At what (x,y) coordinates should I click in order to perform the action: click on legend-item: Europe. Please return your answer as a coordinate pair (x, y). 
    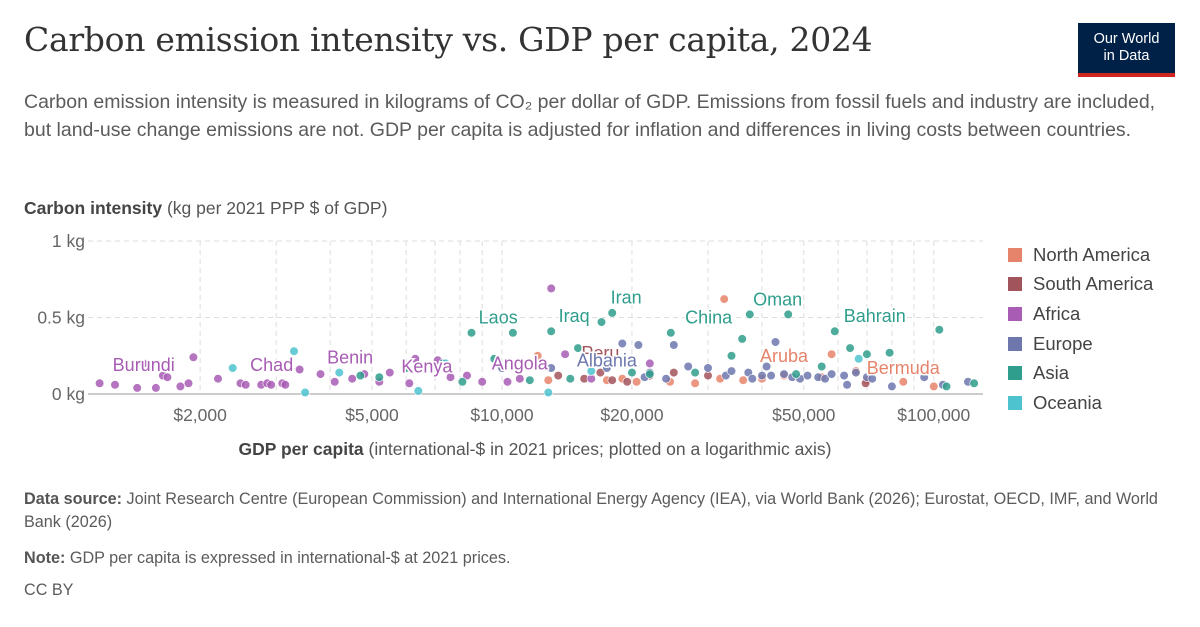
    Looking at the image, I should click on (1080, 344).